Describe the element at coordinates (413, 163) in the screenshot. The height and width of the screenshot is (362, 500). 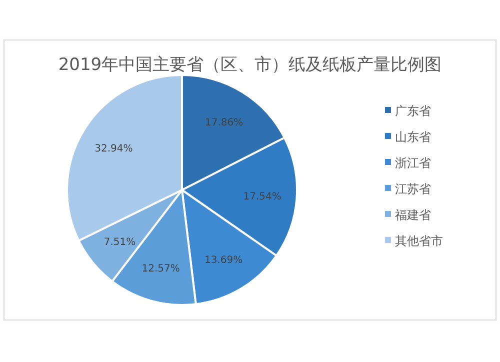
I see `legend-label: 浙江省` at that location.